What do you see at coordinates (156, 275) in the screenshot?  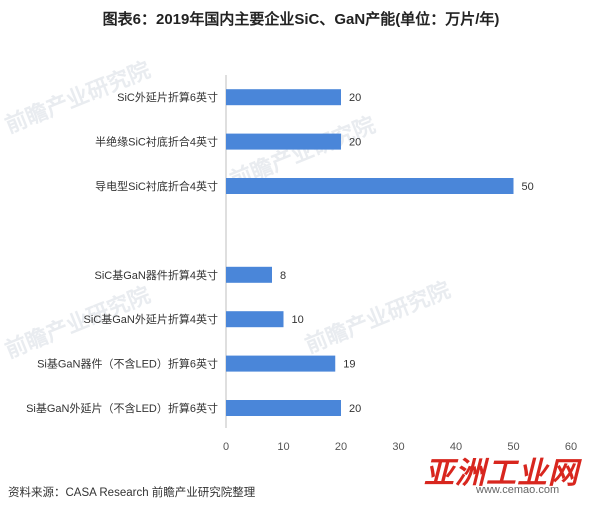 I see `category-label: SiC基GaN器件折算4英寸` at bounding box center [156, 275].